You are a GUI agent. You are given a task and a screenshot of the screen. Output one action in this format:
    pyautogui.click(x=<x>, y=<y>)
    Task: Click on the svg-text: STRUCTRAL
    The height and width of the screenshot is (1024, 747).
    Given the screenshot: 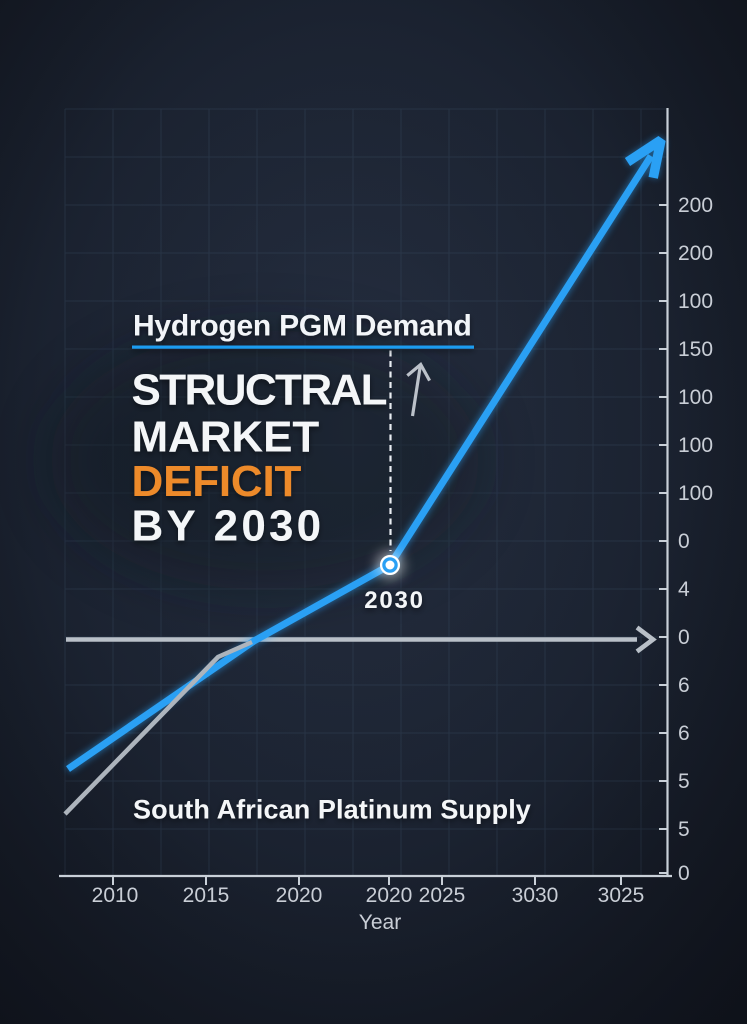 What is the action you would take?
    pyautogui.click(x=259, y=390)
    